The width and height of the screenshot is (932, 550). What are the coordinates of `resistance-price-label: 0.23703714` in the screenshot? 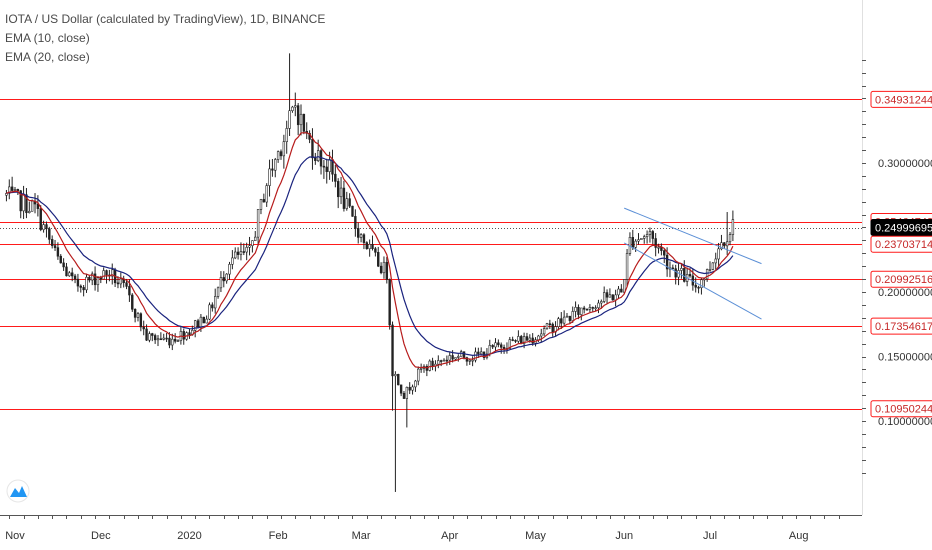 It's located at (901, 244).